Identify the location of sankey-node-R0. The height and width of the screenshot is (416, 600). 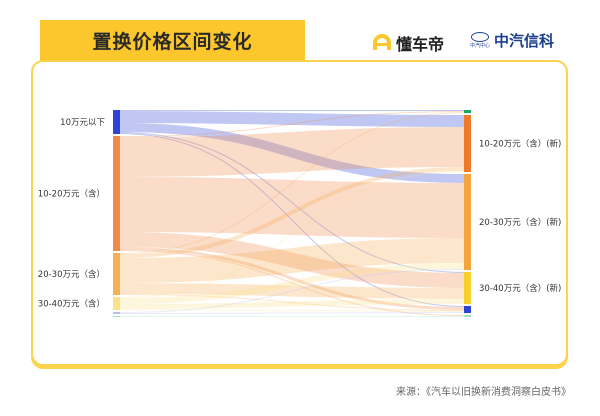
(467, 111).